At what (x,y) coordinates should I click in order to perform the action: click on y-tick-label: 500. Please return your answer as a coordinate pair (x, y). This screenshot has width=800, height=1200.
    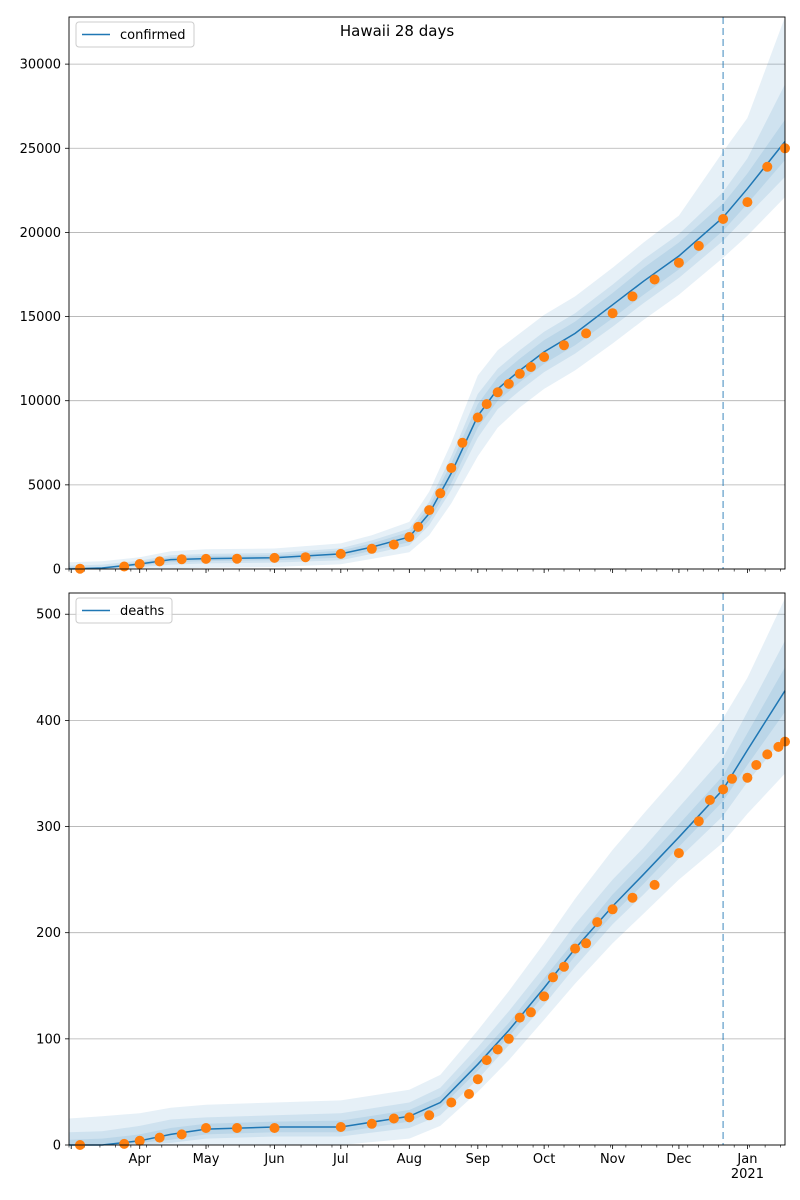
    Looking at the image, I should click on (48, 615).